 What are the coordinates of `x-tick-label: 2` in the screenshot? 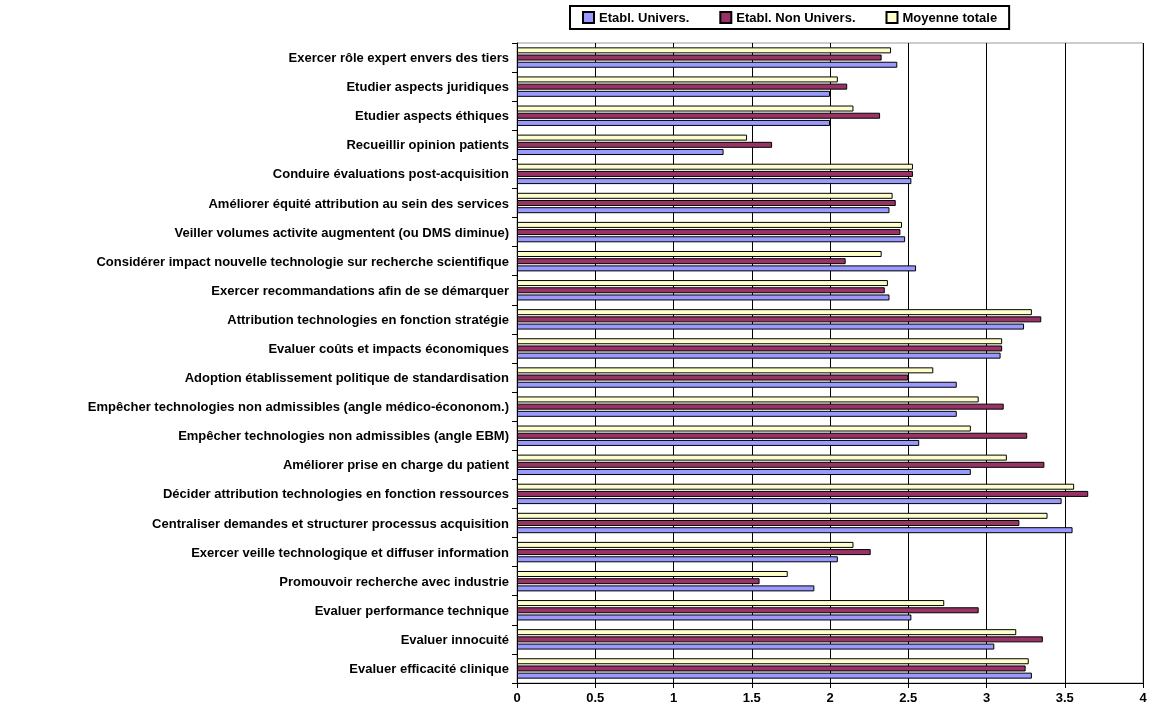 It's located at (830, 697).